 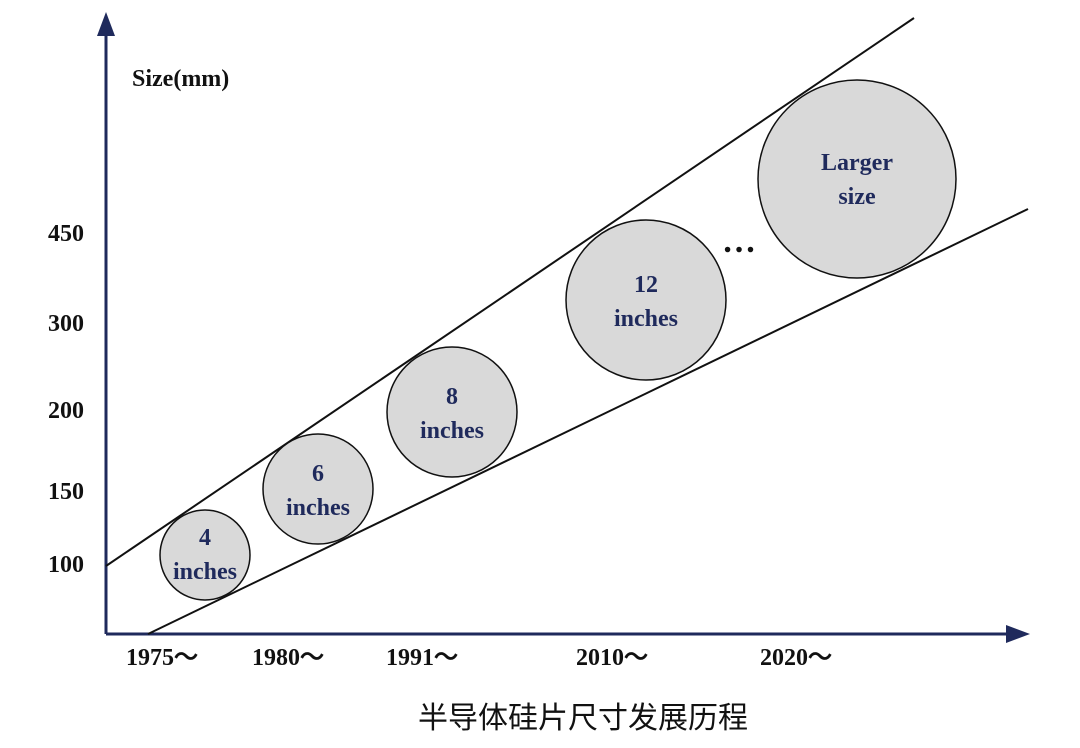 What do you see at coordinates (205, 538) in the screenshot?
I see `wafer-size-label: 4` at bounding box center [205, 538].